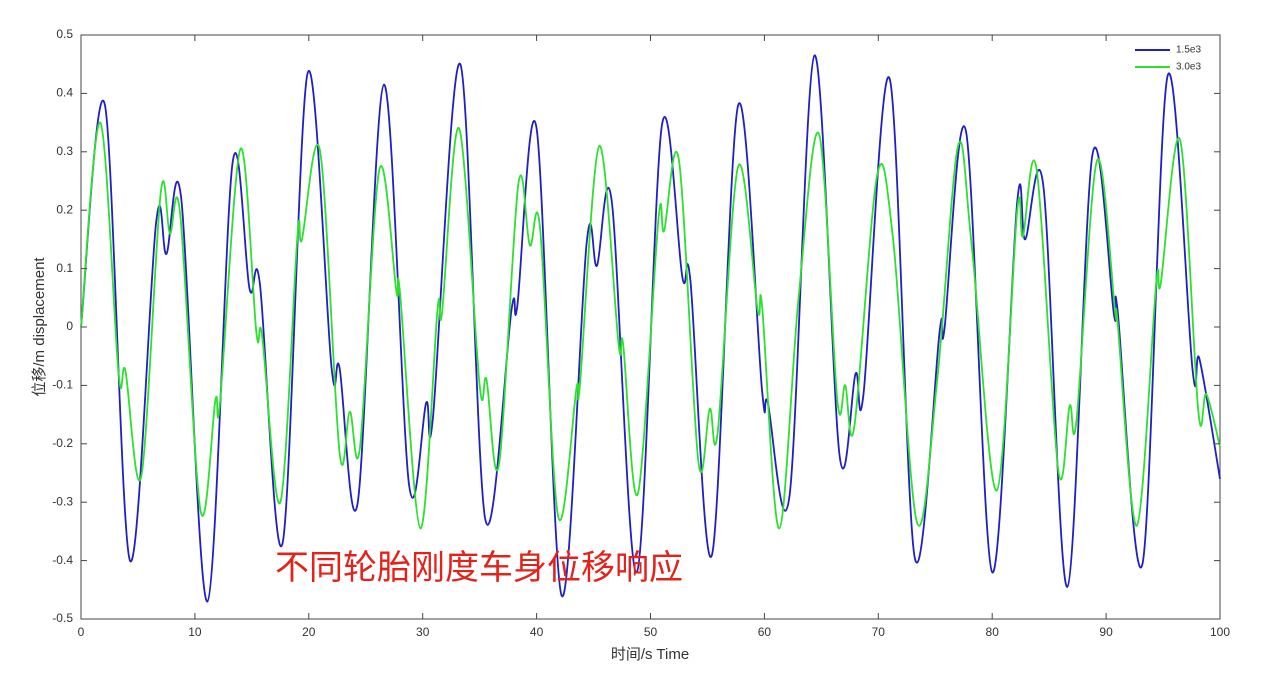  Describe the element at coordinates (651, 632) in the screenshot. I see `x-tick-label: 50` at that location.